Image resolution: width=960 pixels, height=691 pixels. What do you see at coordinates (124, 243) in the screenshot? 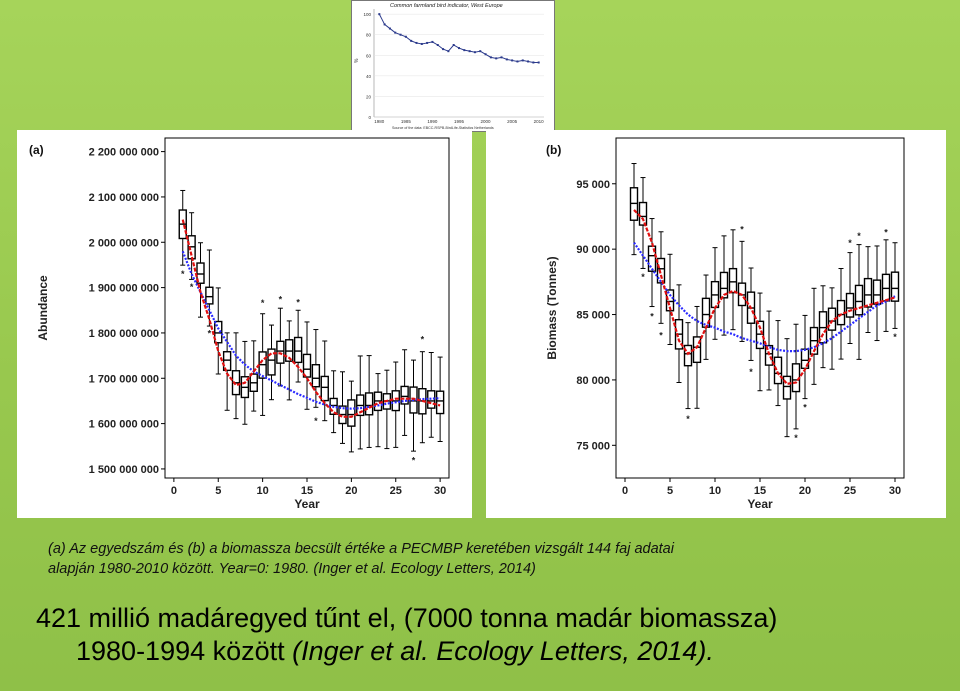
I see `y-tick-label: 2 000 000 000` at bounding box center [124, 243].